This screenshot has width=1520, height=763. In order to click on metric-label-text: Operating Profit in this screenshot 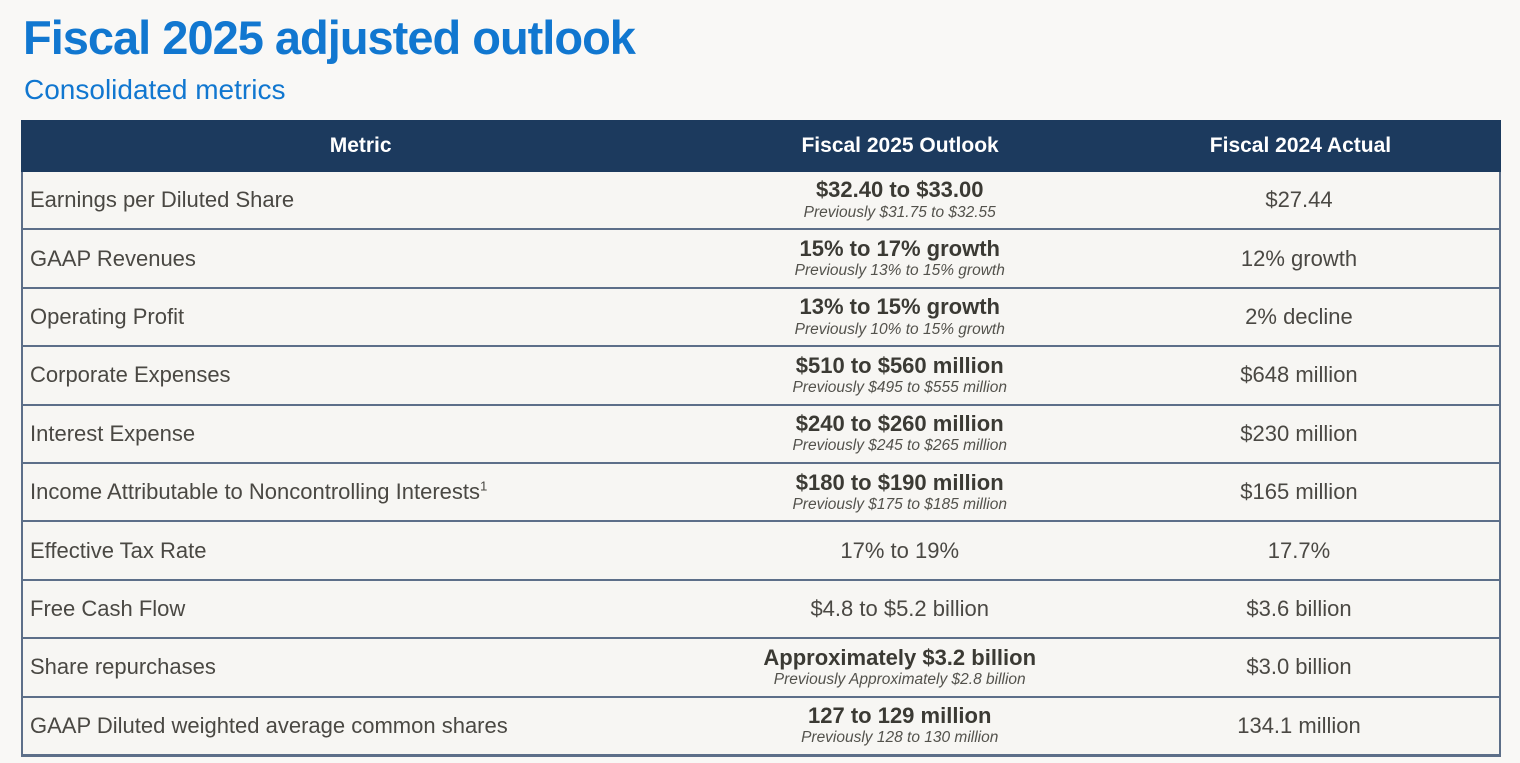, I will do `click(107, 317)`.